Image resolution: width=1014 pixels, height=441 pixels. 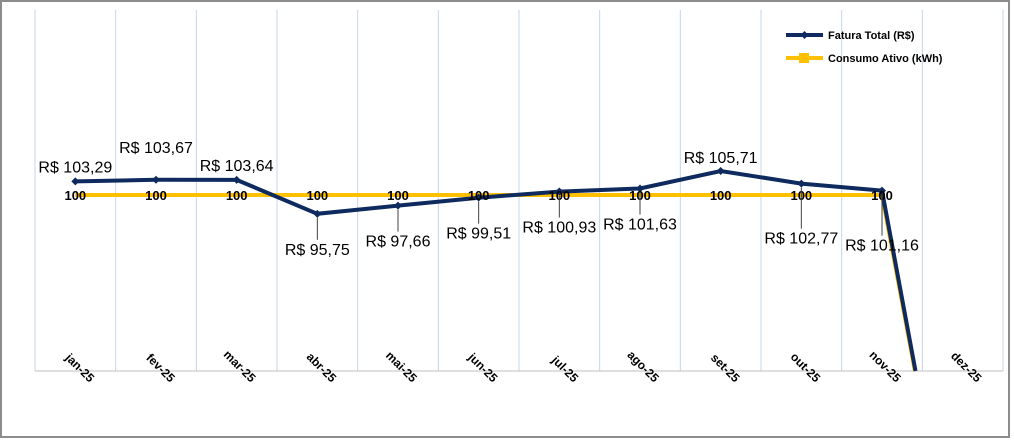 What do you see at coordinates (559, 228) in the screenshot?
I see `fatura-data-label: R$ 100,93` at bounding box center [559, 228].